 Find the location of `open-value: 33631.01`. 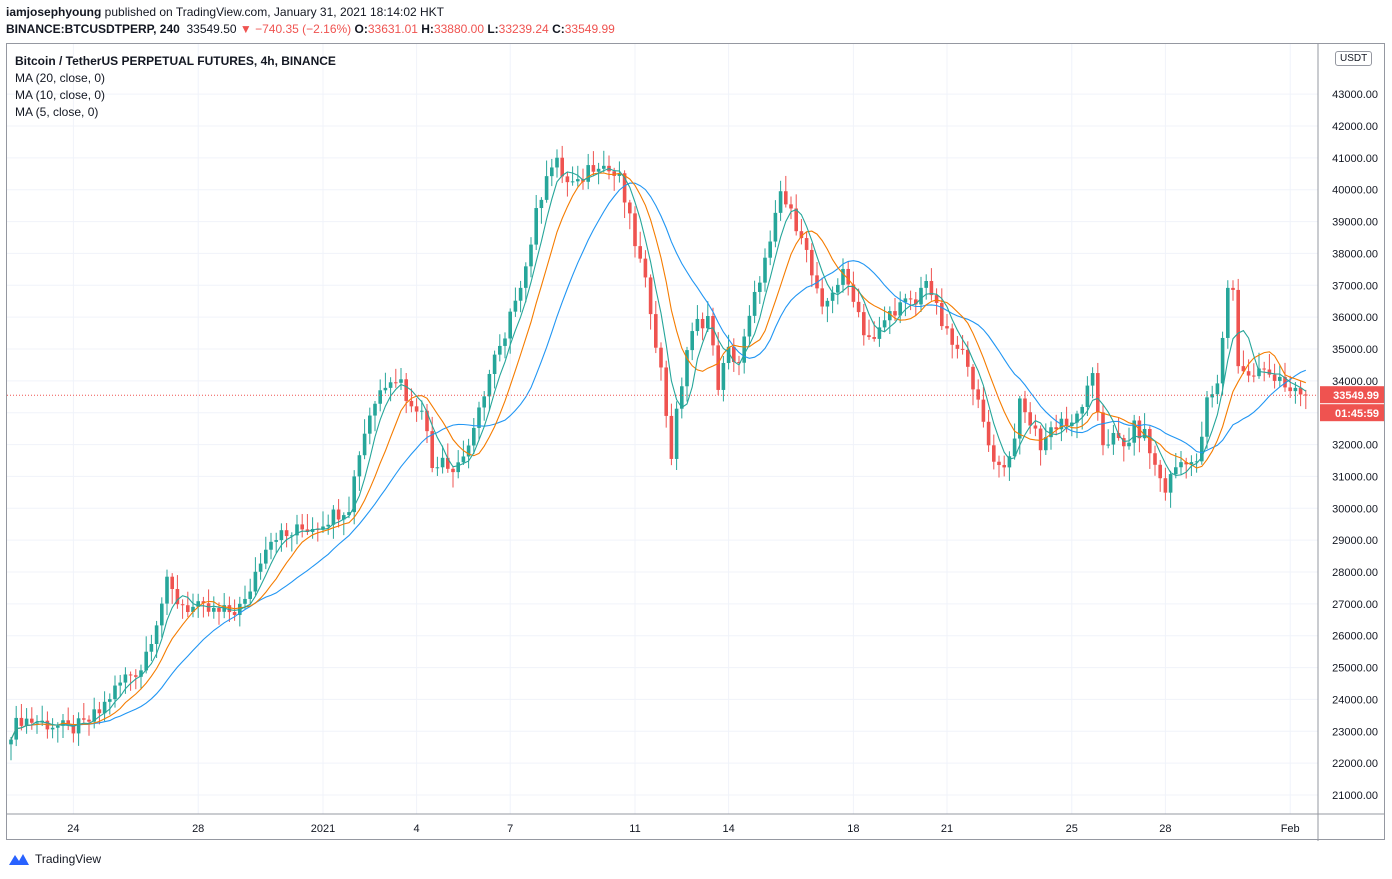

open-value: 33631.01 is located at coordinates (392, 29).